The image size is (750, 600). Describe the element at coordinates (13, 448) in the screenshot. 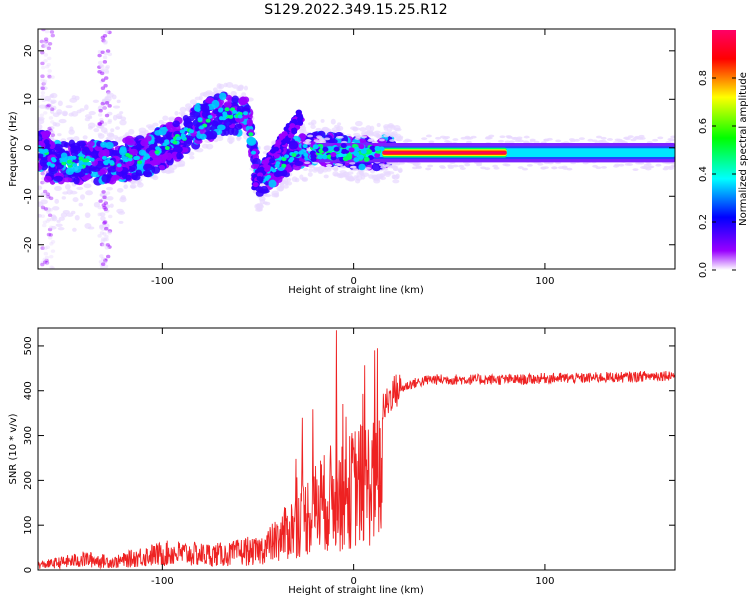

I see `snr-ylabel: SNR (10 * v/v)` at that location.